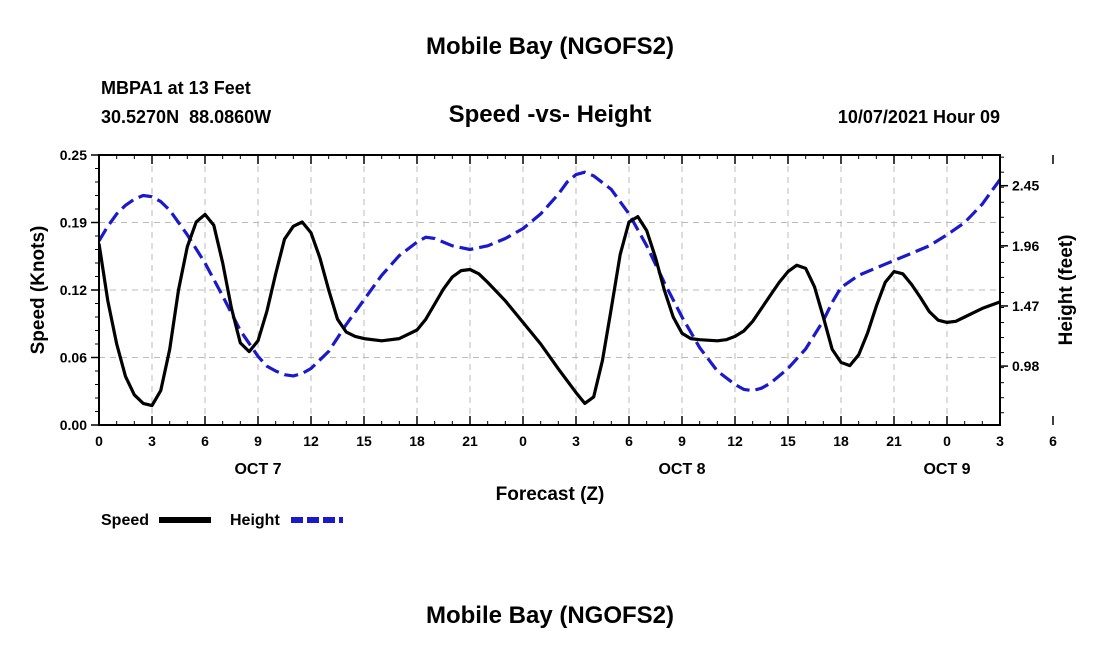 The height and width of the screenshot is (650, 1100). I want to click on legend: Speed Height, so click(222, 520).